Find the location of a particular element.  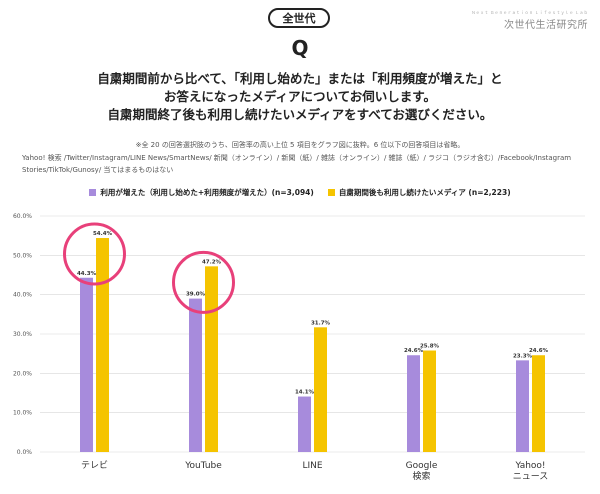

x-category-label: Google is located at coordinates (422, 466).